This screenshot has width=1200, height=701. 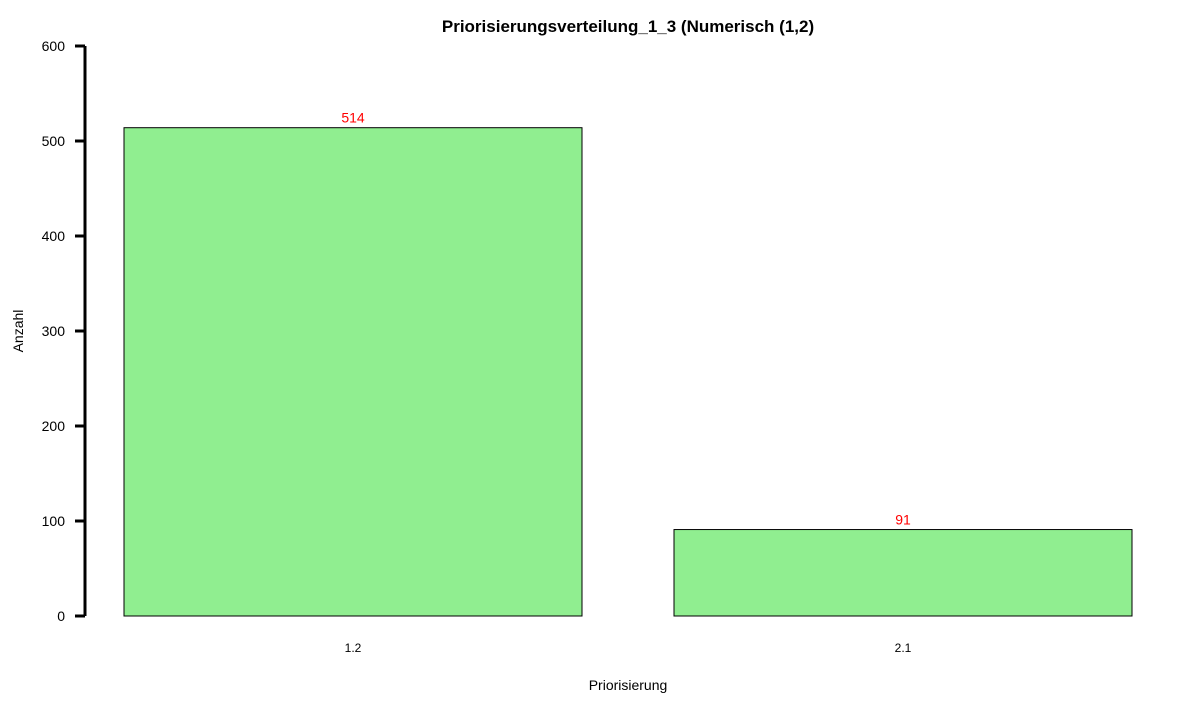 I want to click on y-tick-label: 600, so click(x=54, y=46).